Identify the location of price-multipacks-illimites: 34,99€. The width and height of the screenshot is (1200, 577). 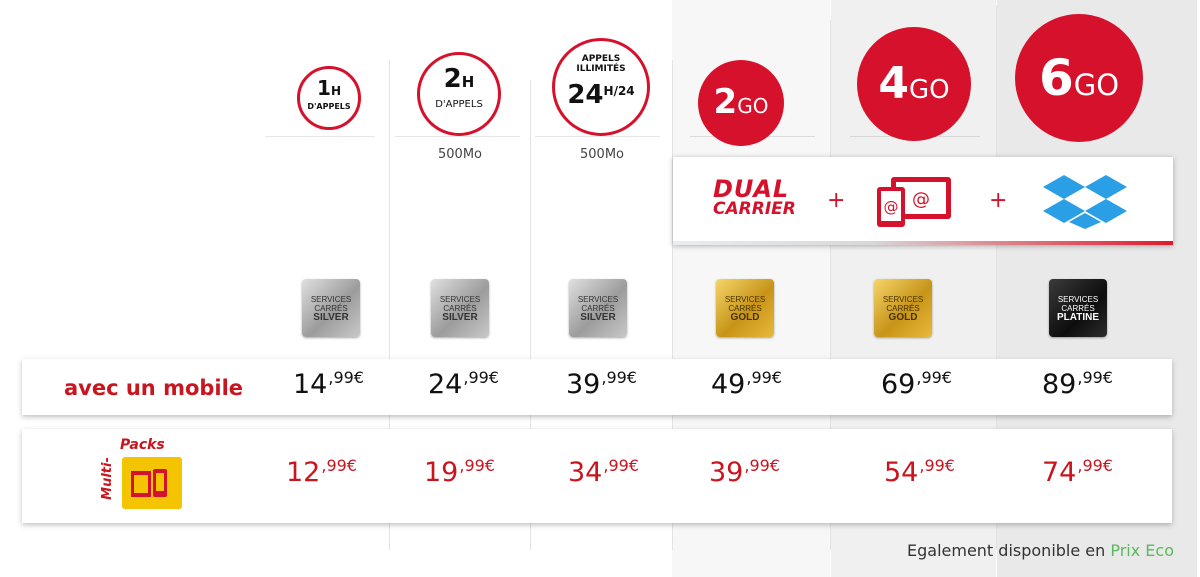
(603, 472).